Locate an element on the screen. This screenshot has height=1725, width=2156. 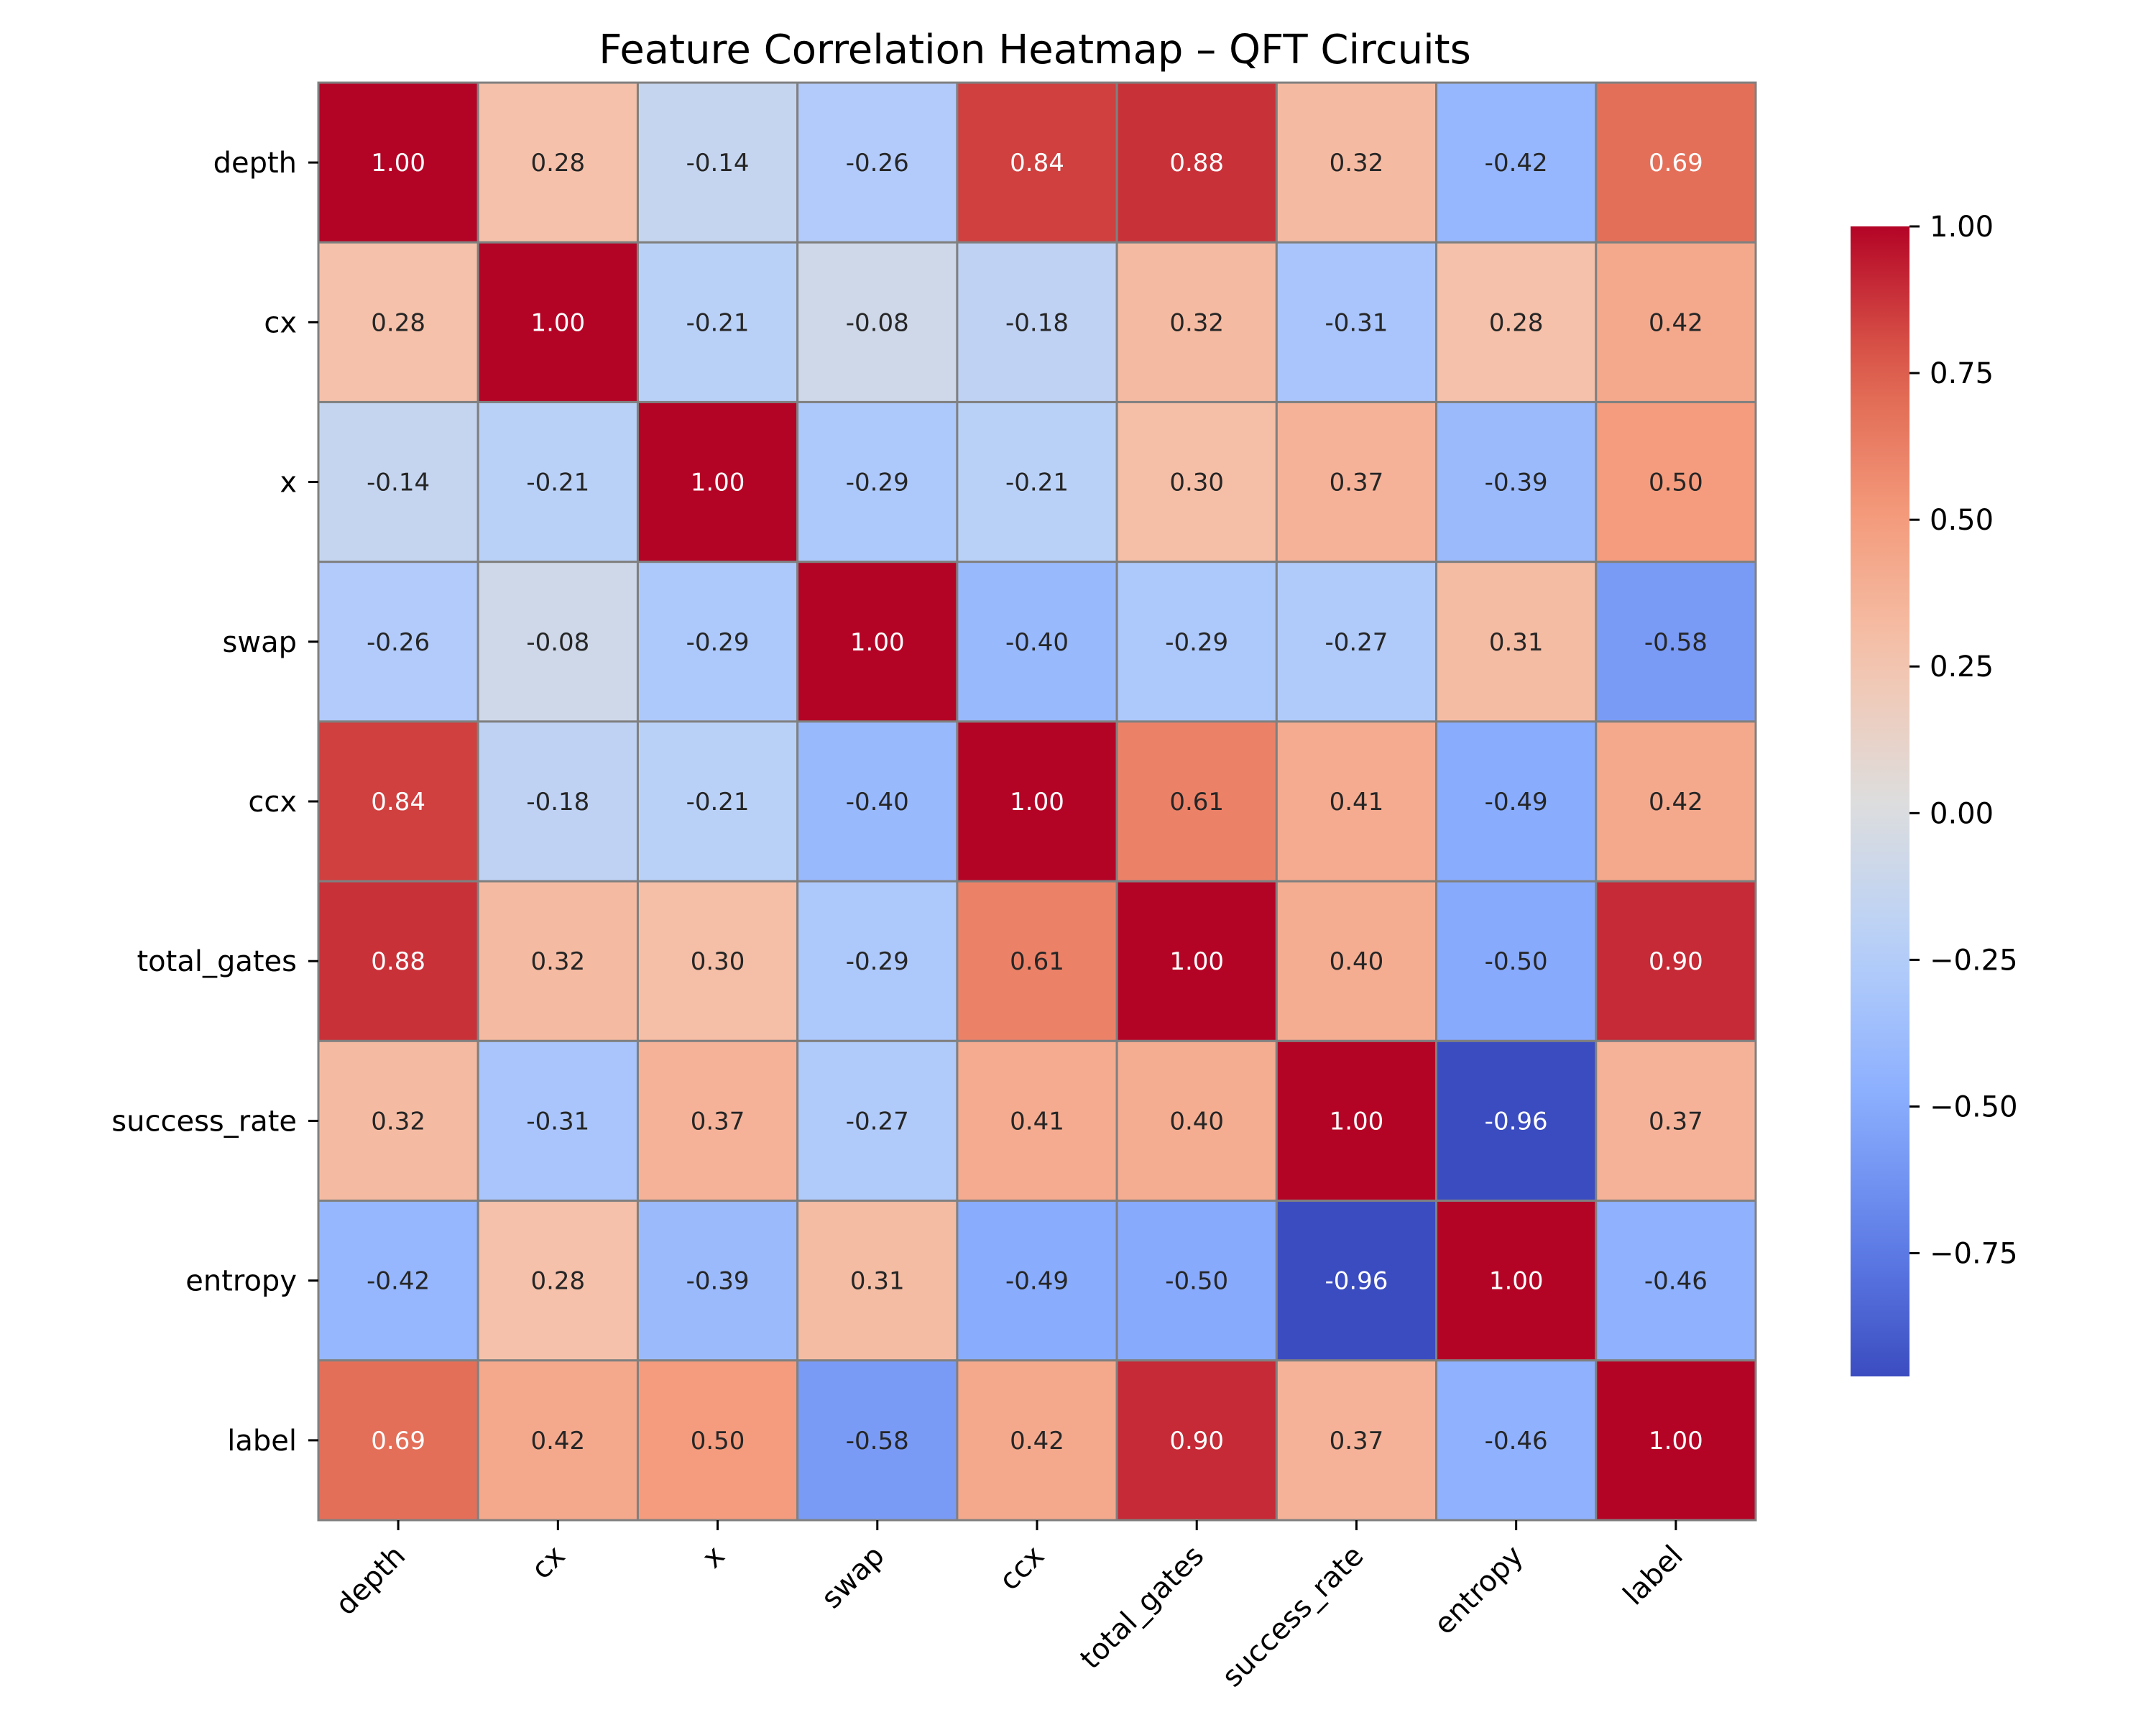
colorbar-tick-label: 0.00 is located at coordinates (1962, 813).